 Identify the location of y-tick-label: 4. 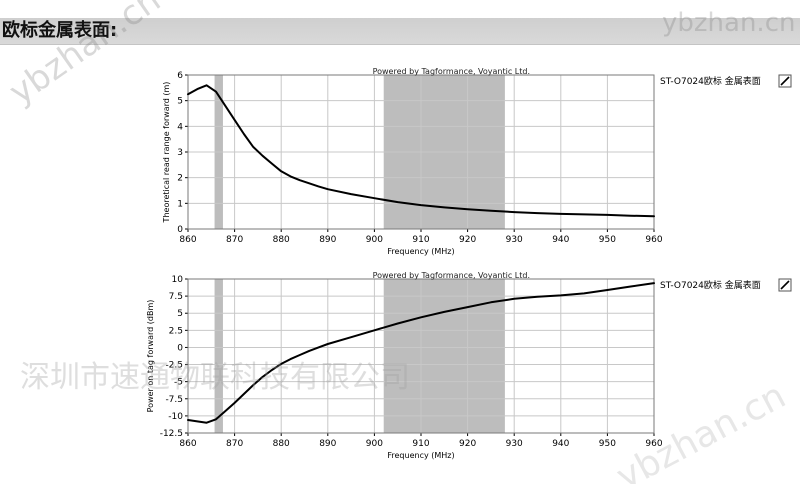
(180, 127).